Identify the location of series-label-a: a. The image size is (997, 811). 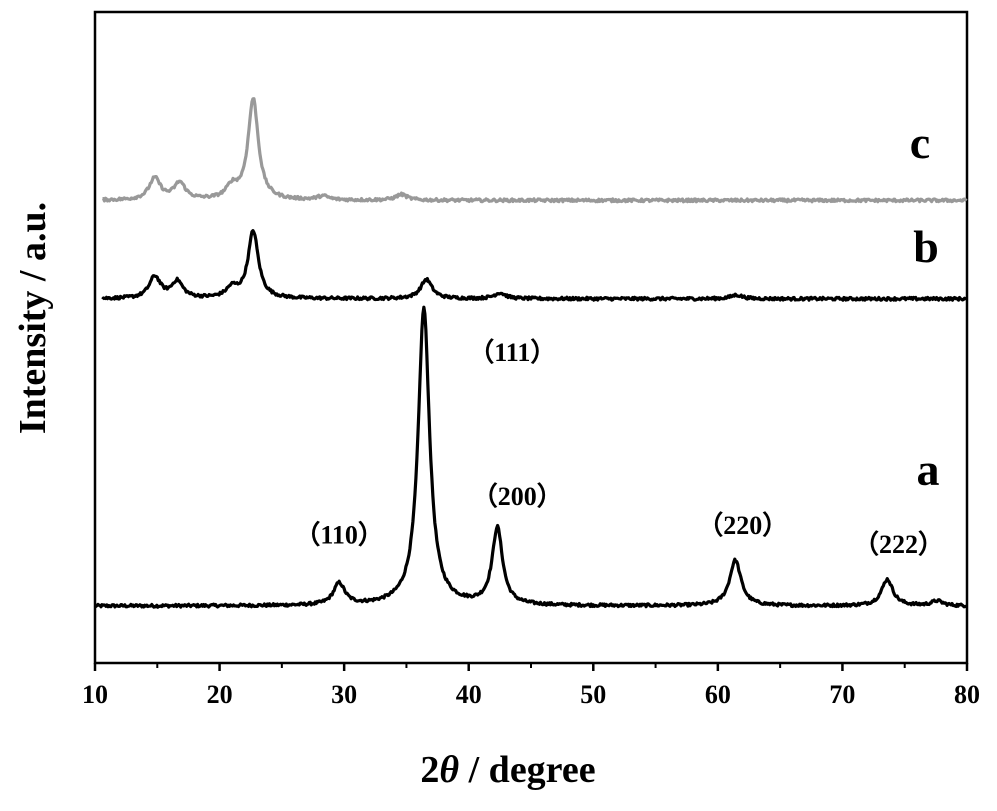
(928, 469).